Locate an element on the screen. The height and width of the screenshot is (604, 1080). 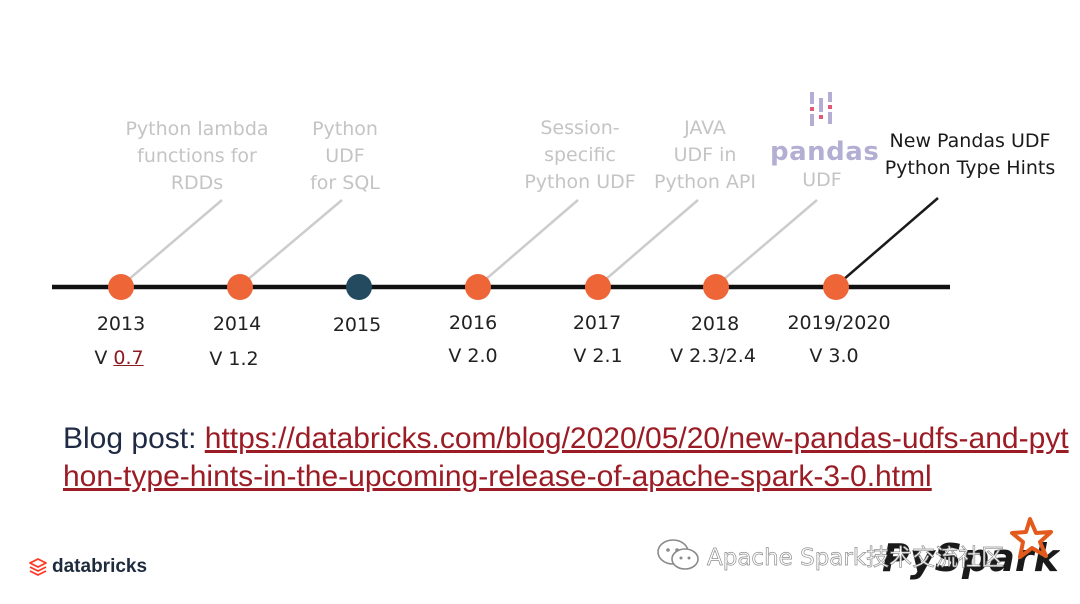
version-label-2016: V 2.0 is located at coordinates (473, 356).